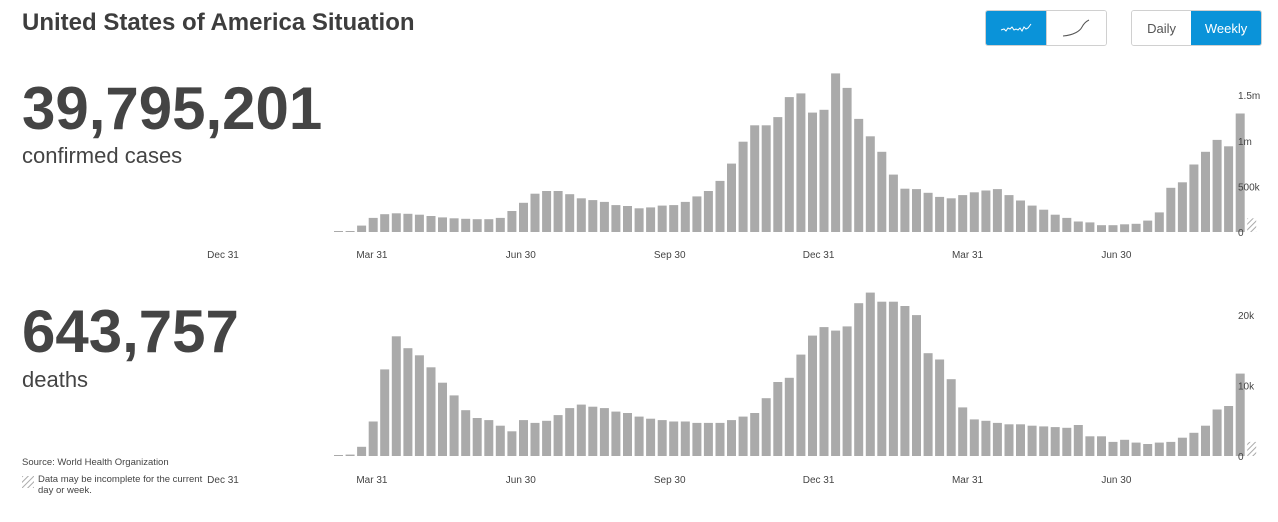  I want to click on source-note: Source: World Health Organization, so click(95, 462).